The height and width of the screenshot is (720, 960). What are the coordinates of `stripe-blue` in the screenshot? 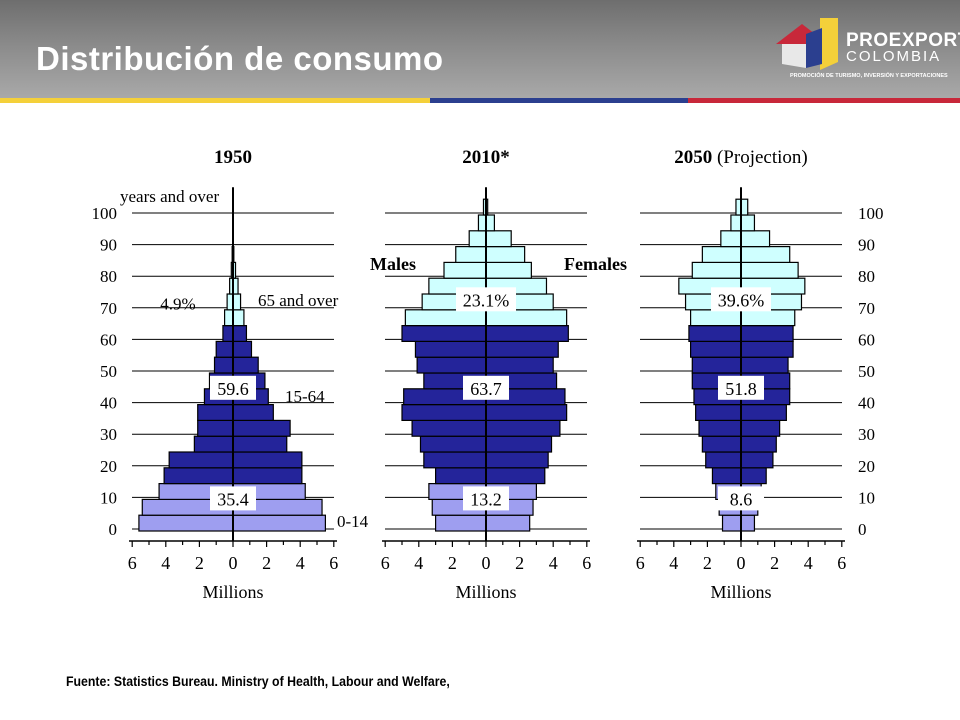 It's located at (559, 100).